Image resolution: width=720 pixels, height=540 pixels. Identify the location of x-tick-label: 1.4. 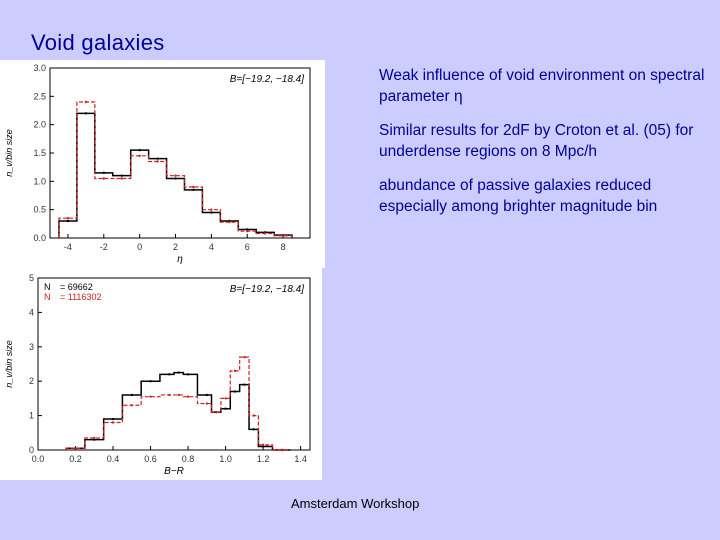
(300, 459).